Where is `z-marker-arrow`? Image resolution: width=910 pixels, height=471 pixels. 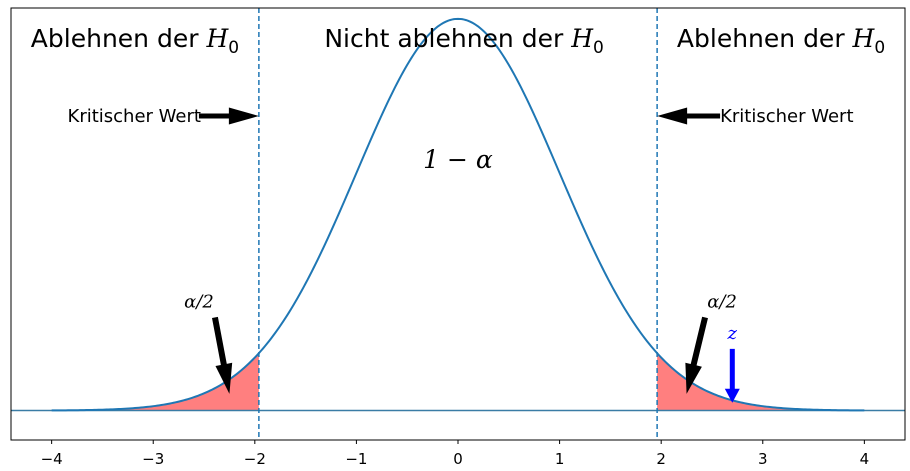 z-marker-arrow is located at coordinates (732, 375).